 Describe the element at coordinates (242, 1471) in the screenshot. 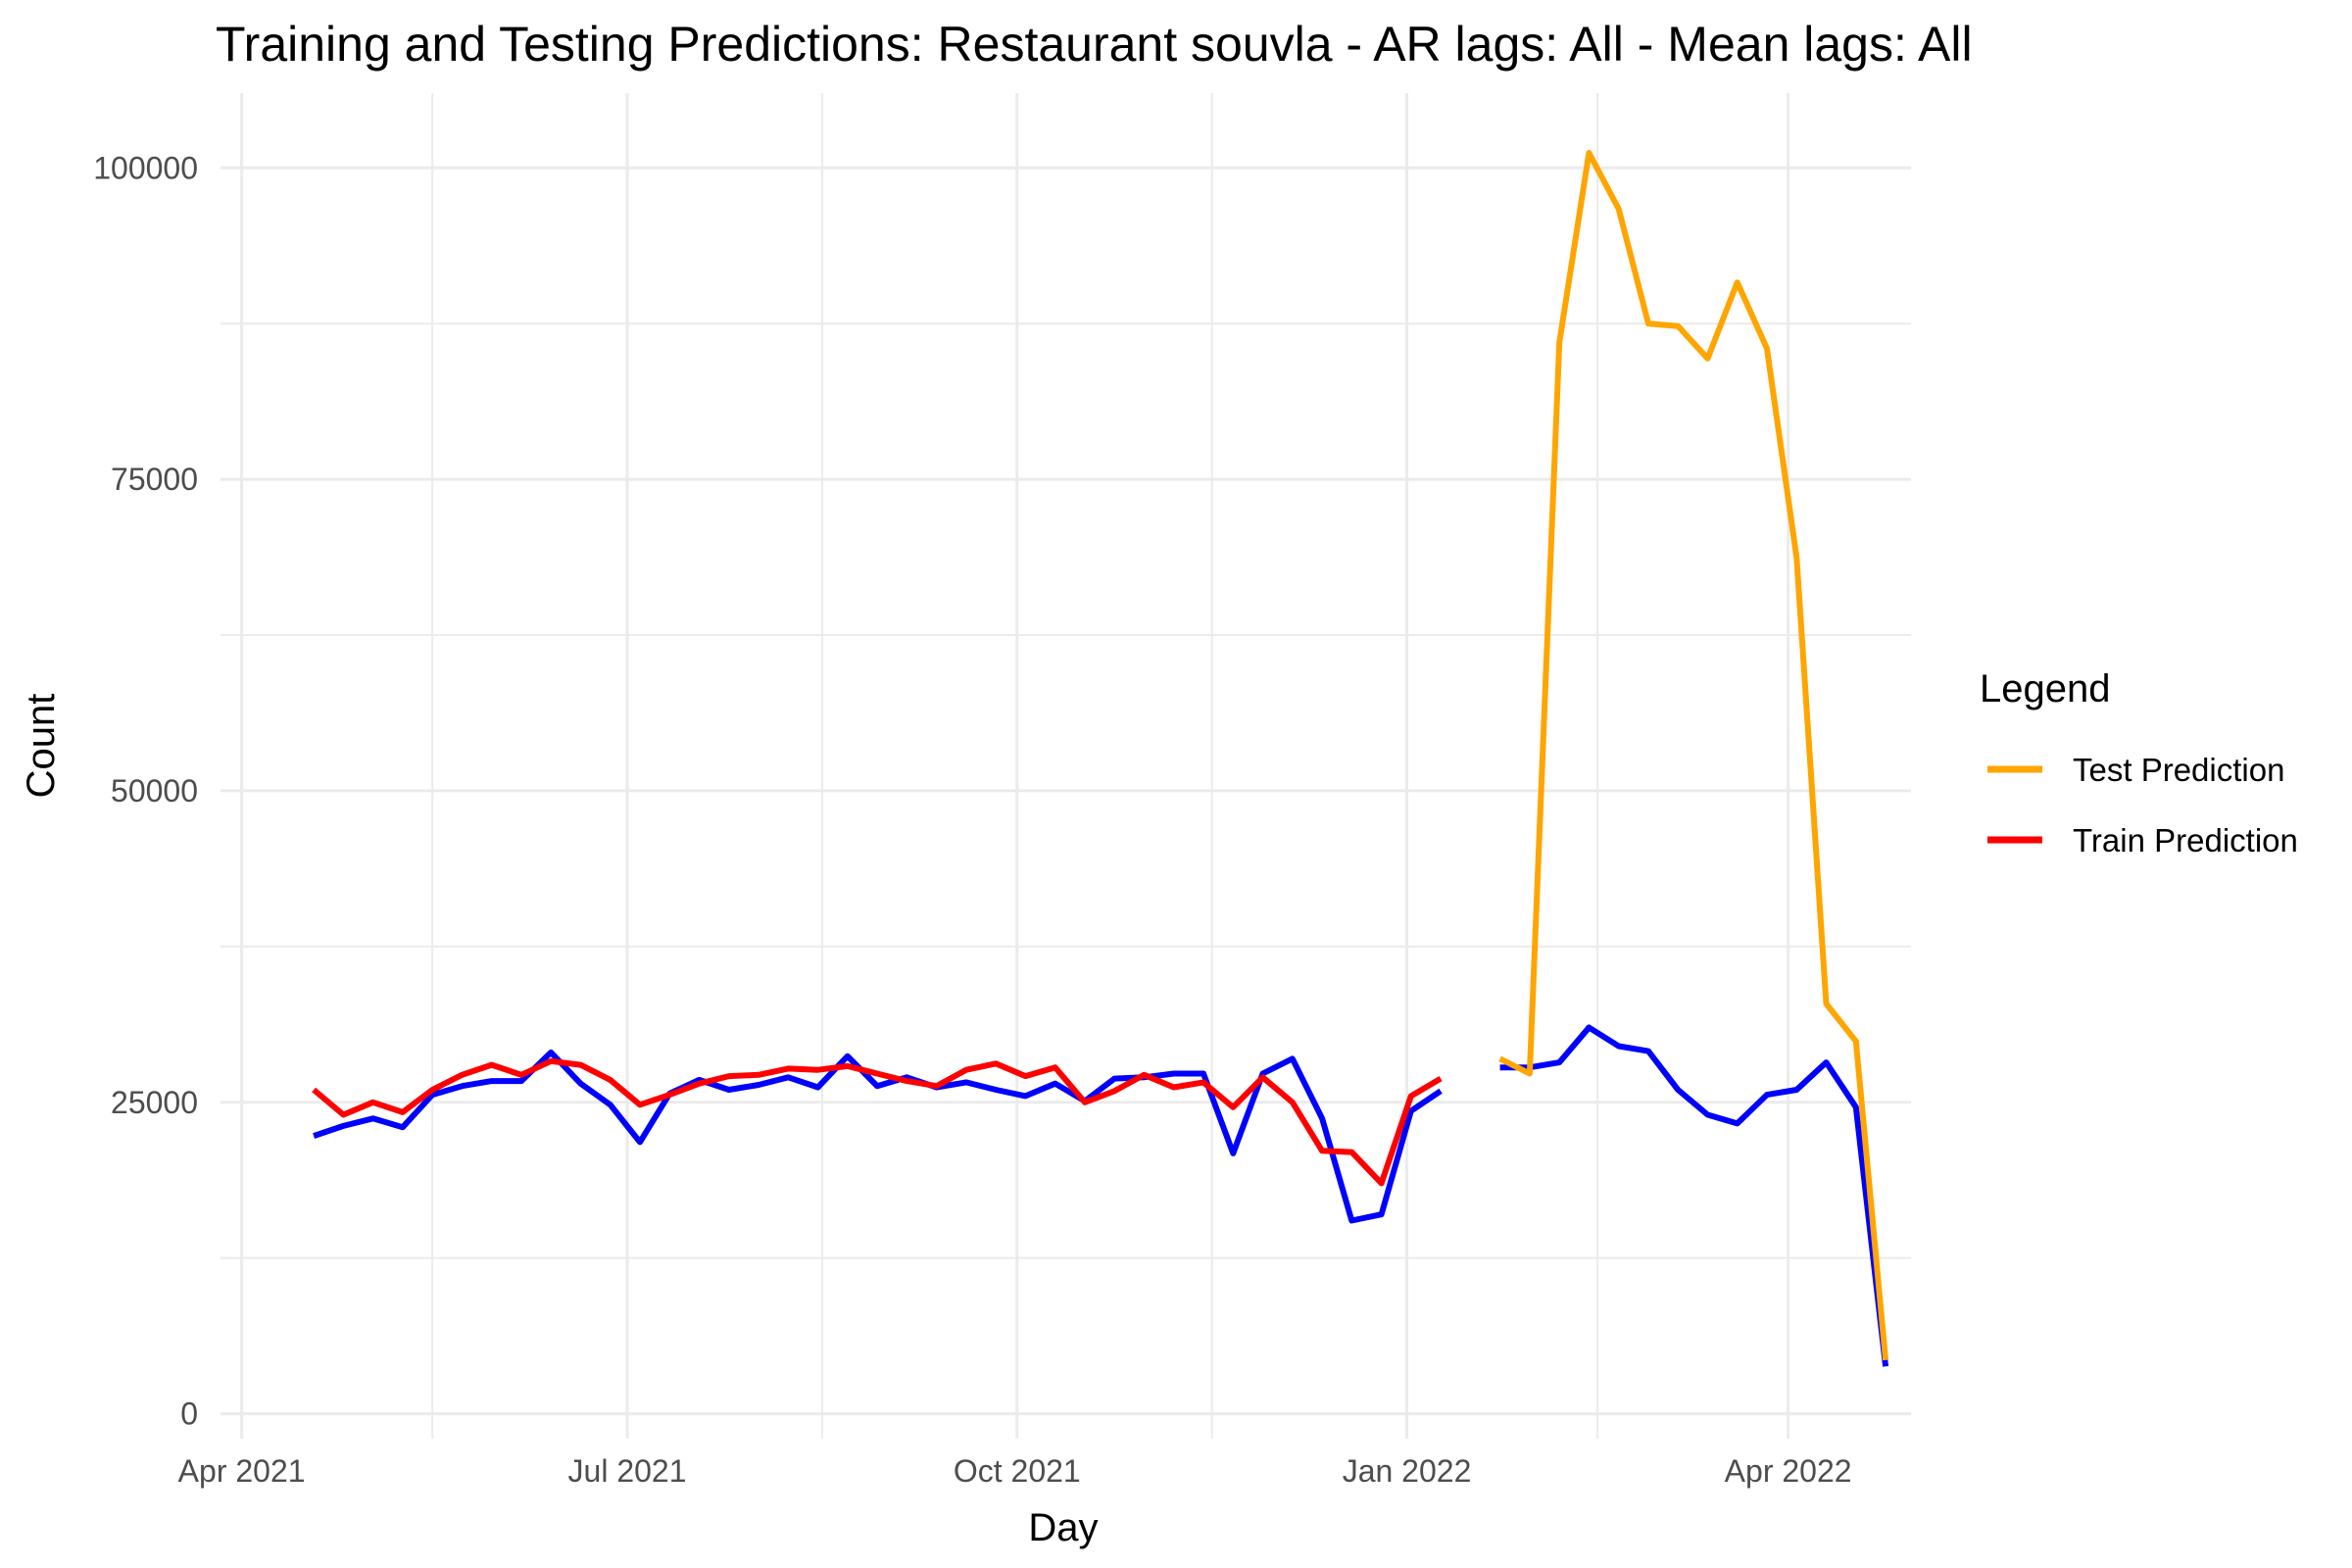

I see `x-tick-label: Apr 2021` at that location.